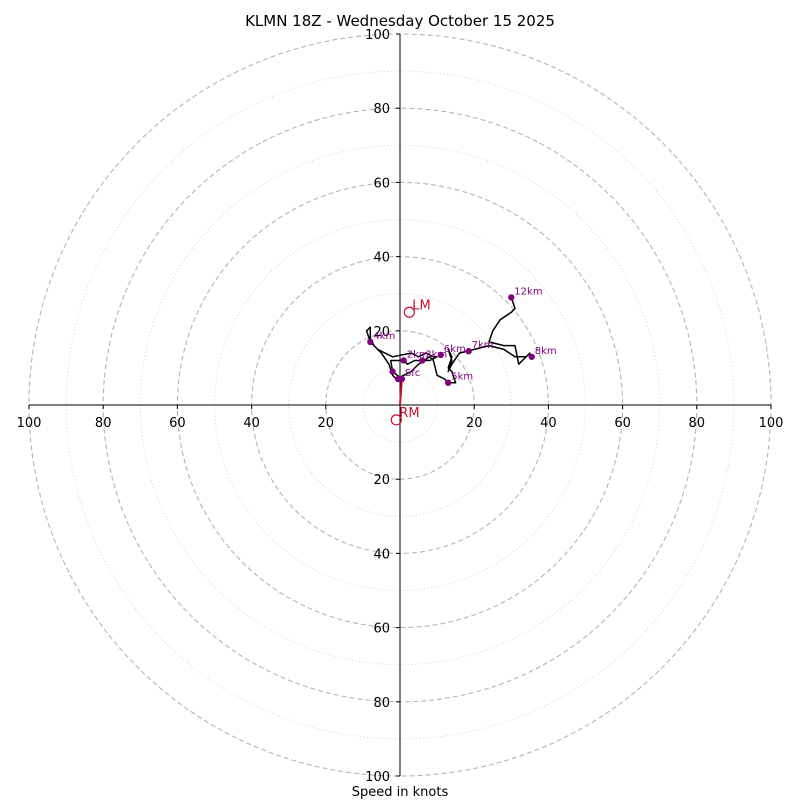 Image resolution: width=800 pixels, height=800 pixels. Describe the element at coordinates (418, 354) in the screenshot. I see `height-marker-label: 2km` at that location.